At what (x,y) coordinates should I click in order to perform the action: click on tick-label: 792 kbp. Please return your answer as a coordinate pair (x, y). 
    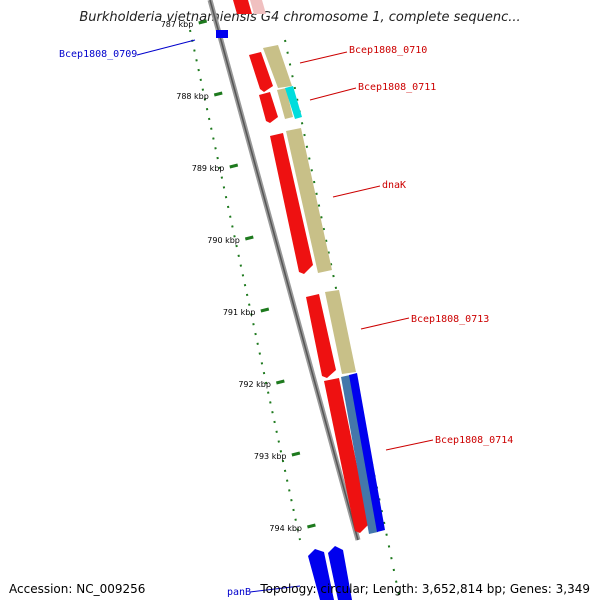
    Looking at the image, I should click on (254, 384).